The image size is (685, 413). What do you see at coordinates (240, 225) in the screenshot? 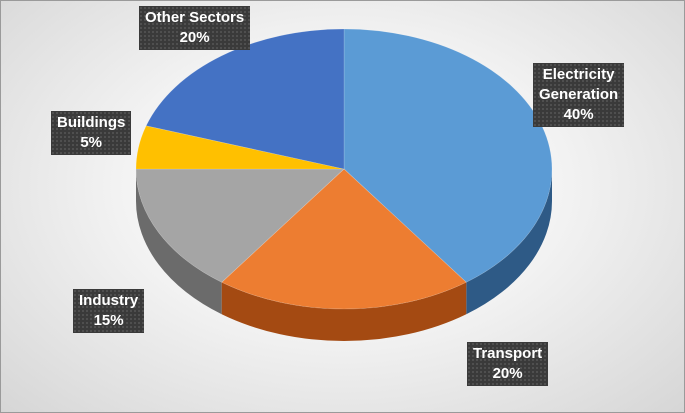
I see `slice-industry` at bounding box center [240, 225].